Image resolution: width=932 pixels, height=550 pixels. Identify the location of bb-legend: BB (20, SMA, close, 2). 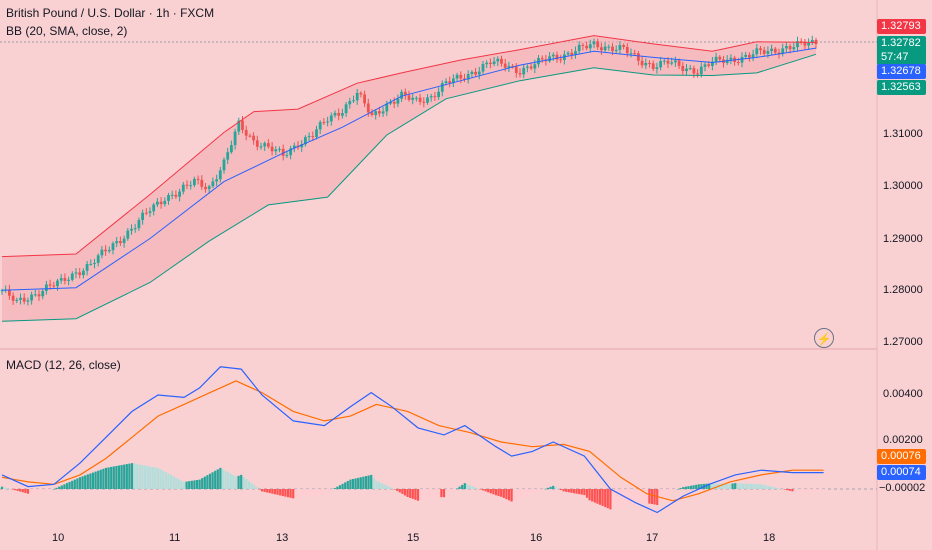
(67, 31).